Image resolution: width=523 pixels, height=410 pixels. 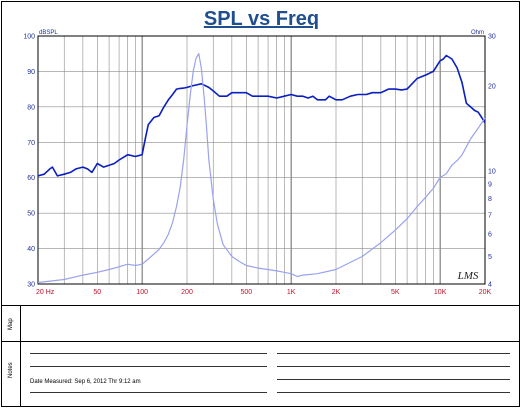 I want to click on y-right-tick-label: 20, so click(x=492, y=86).